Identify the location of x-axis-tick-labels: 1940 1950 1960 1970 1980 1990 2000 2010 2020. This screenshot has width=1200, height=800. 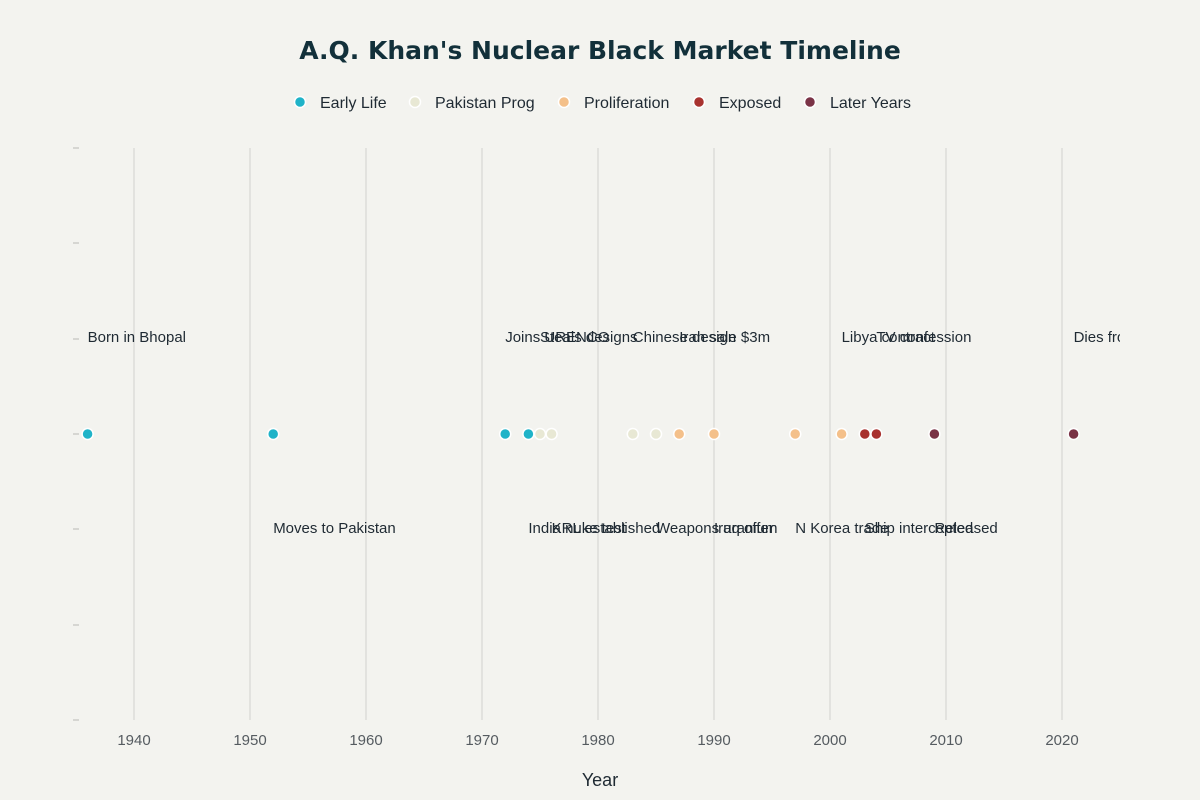
(597, 740).